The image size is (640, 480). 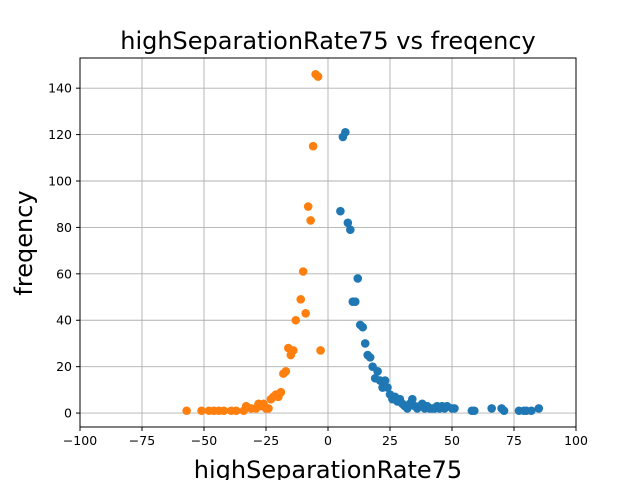 What do you see at coordinates (328, 41) in the screenshot?
I see `chart-title: highSeparationRate75 vs freqency` at bounding box center [328, 41].